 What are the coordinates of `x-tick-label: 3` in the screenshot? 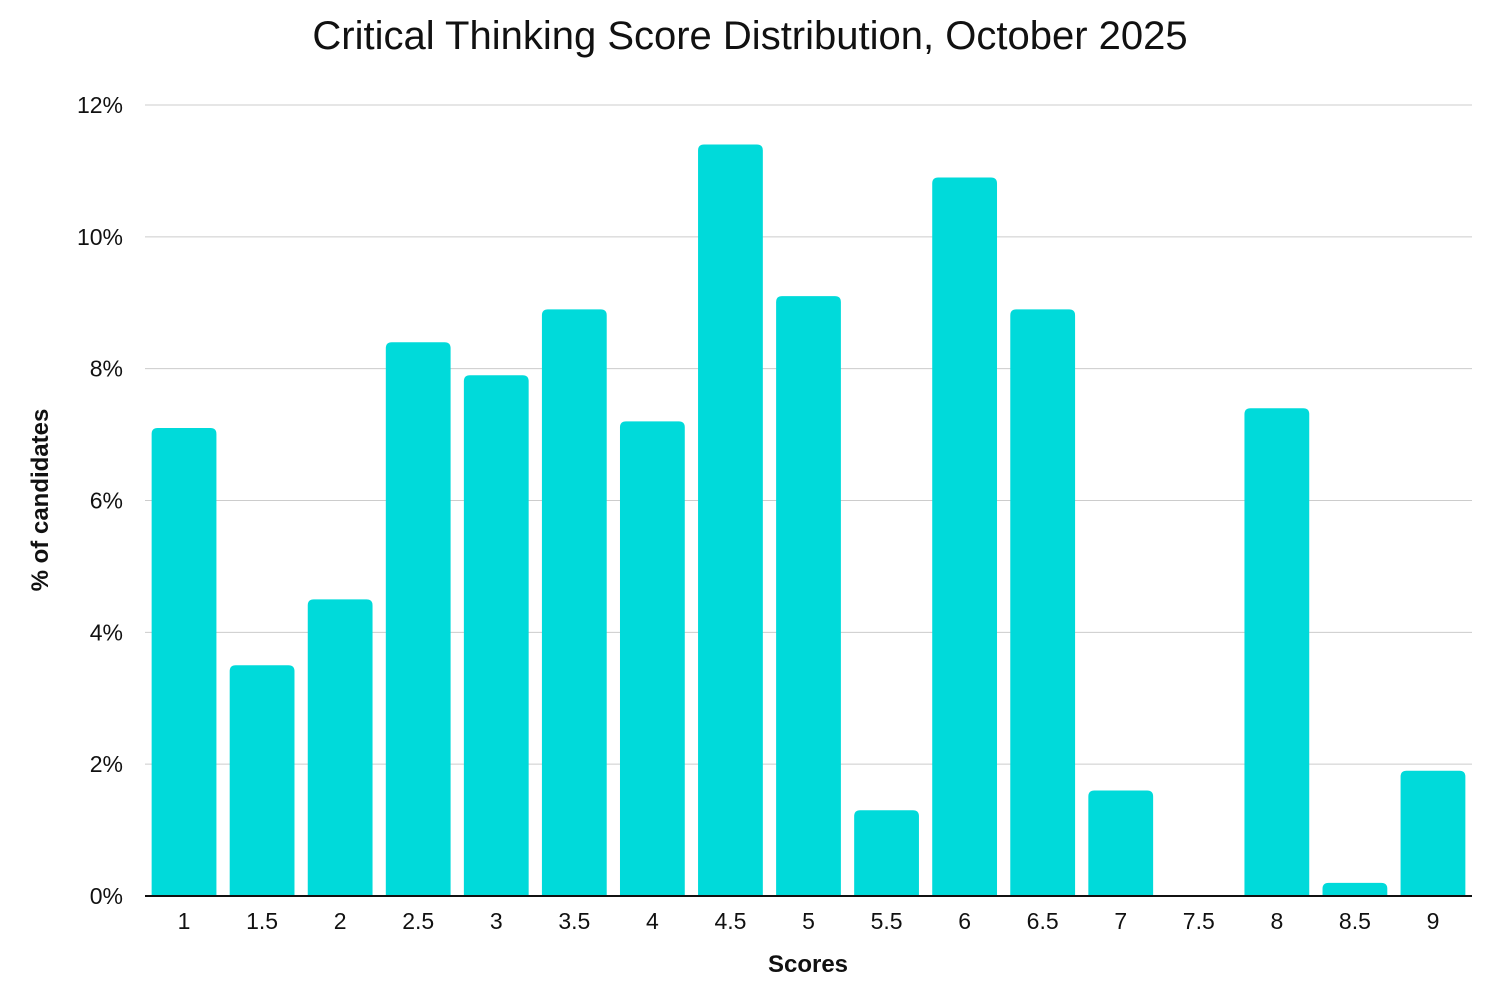 It's located at (496, 921).